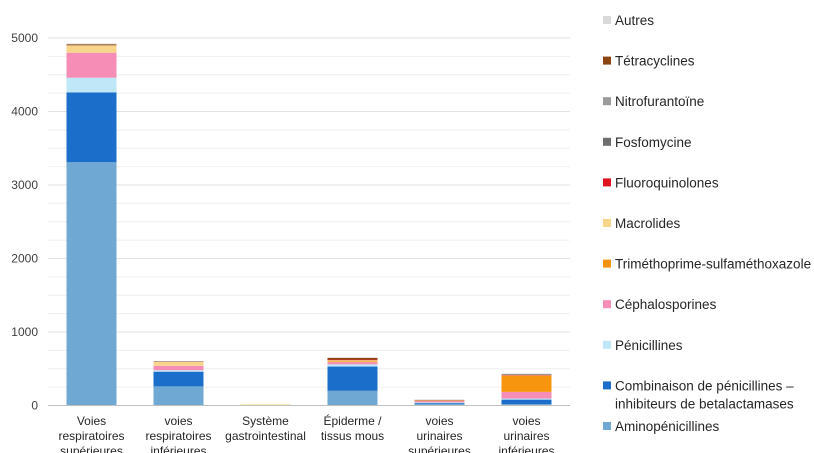 This screenshot has height=453, width=814. What do you see at coordinates (667, 182) in the screenshot?
I see `legend-label: Fluoroquinolones` at bounding box center [667, 182].